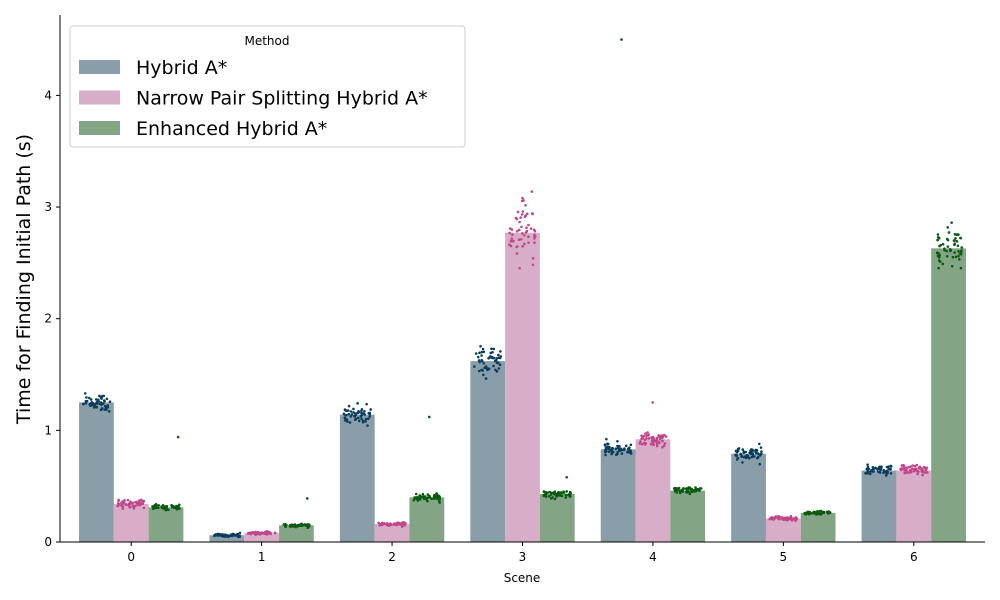 The width and height of the screenshot is (1000, 600). What do you see at coordinates (267, 86) in the screenshot?
I see `legend-frame` at bounding box center [267, 86].